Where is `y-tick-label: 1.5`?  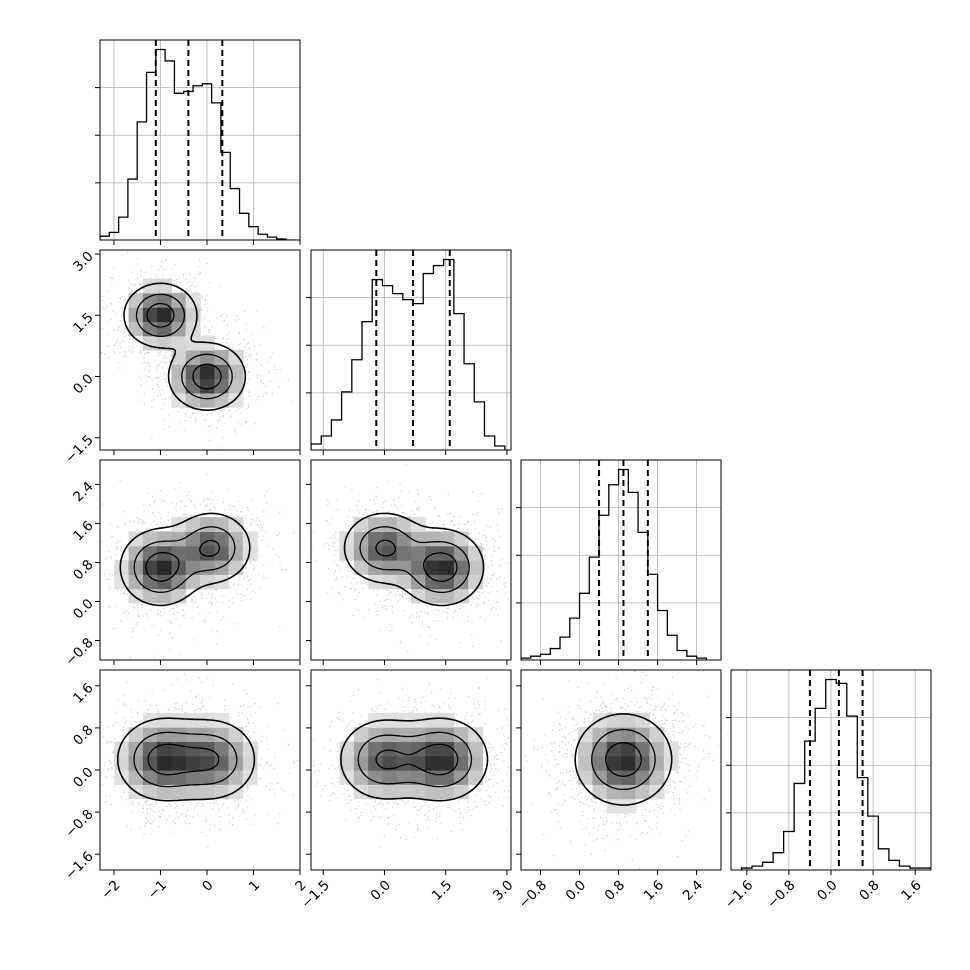
y-tick-label: 1.5 is located at coordinates (83, 323).